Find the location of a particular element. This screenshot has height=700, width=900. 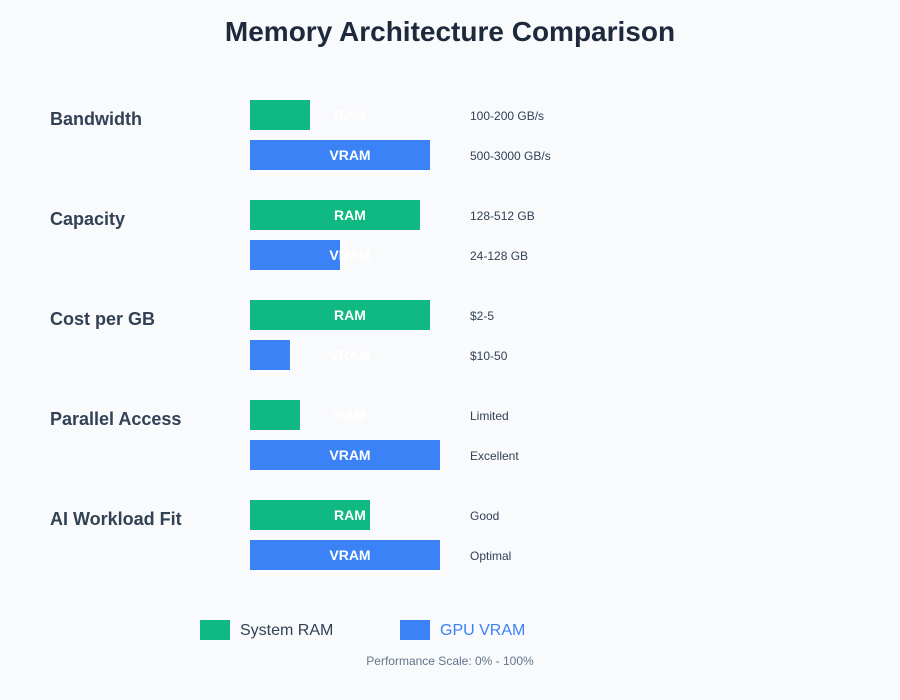

category-label: Parallel Access is located at coordinates (115, 419).